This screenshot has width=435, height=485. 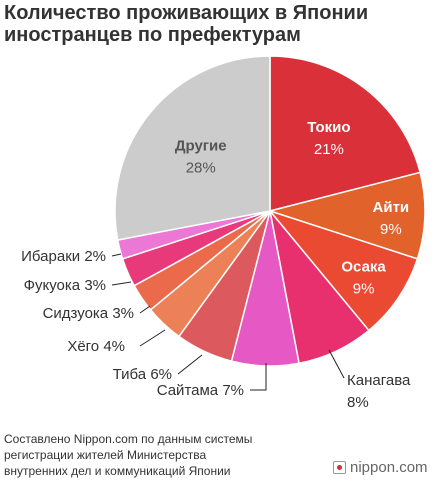 What do you see at coordinates (52, 256) in the screenshot?
I see `slice-label-text-9: Ибараки` at bounding box center [52, 256].